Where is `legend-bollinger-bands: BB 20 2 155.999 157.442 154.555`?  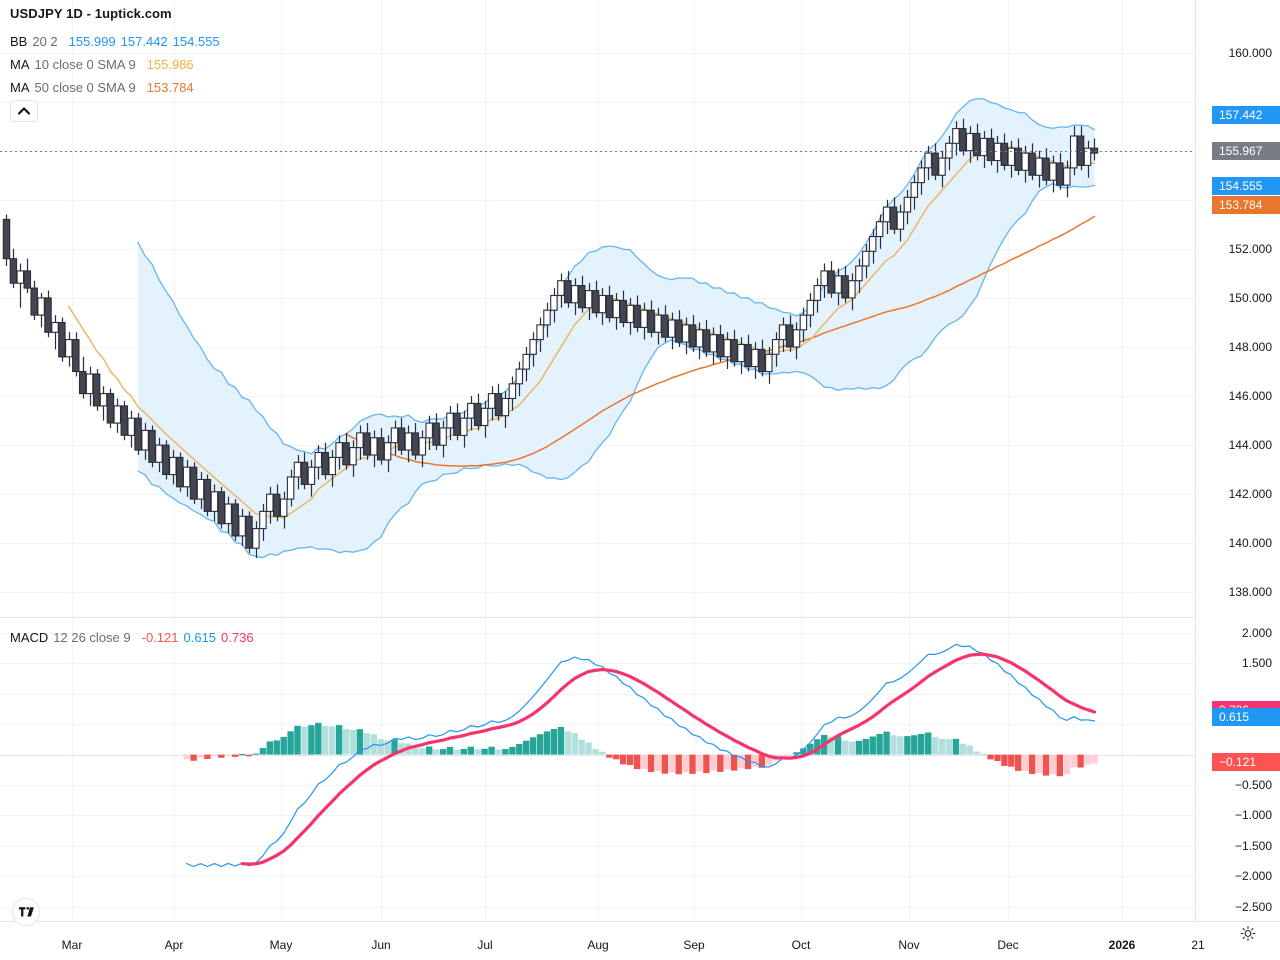
legend-bollinger-bands: BB 20 2 155.999 157.442 154.555 is located at coordinates (115, 41).